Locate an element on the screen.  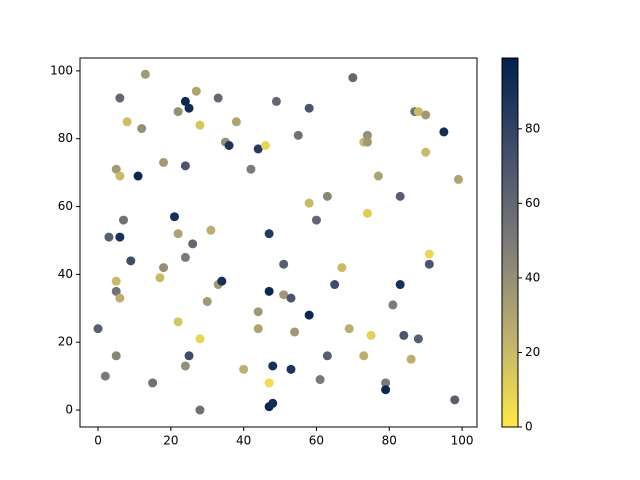
colorbar-tick-label: 0 is located at coordinates (529, 427).